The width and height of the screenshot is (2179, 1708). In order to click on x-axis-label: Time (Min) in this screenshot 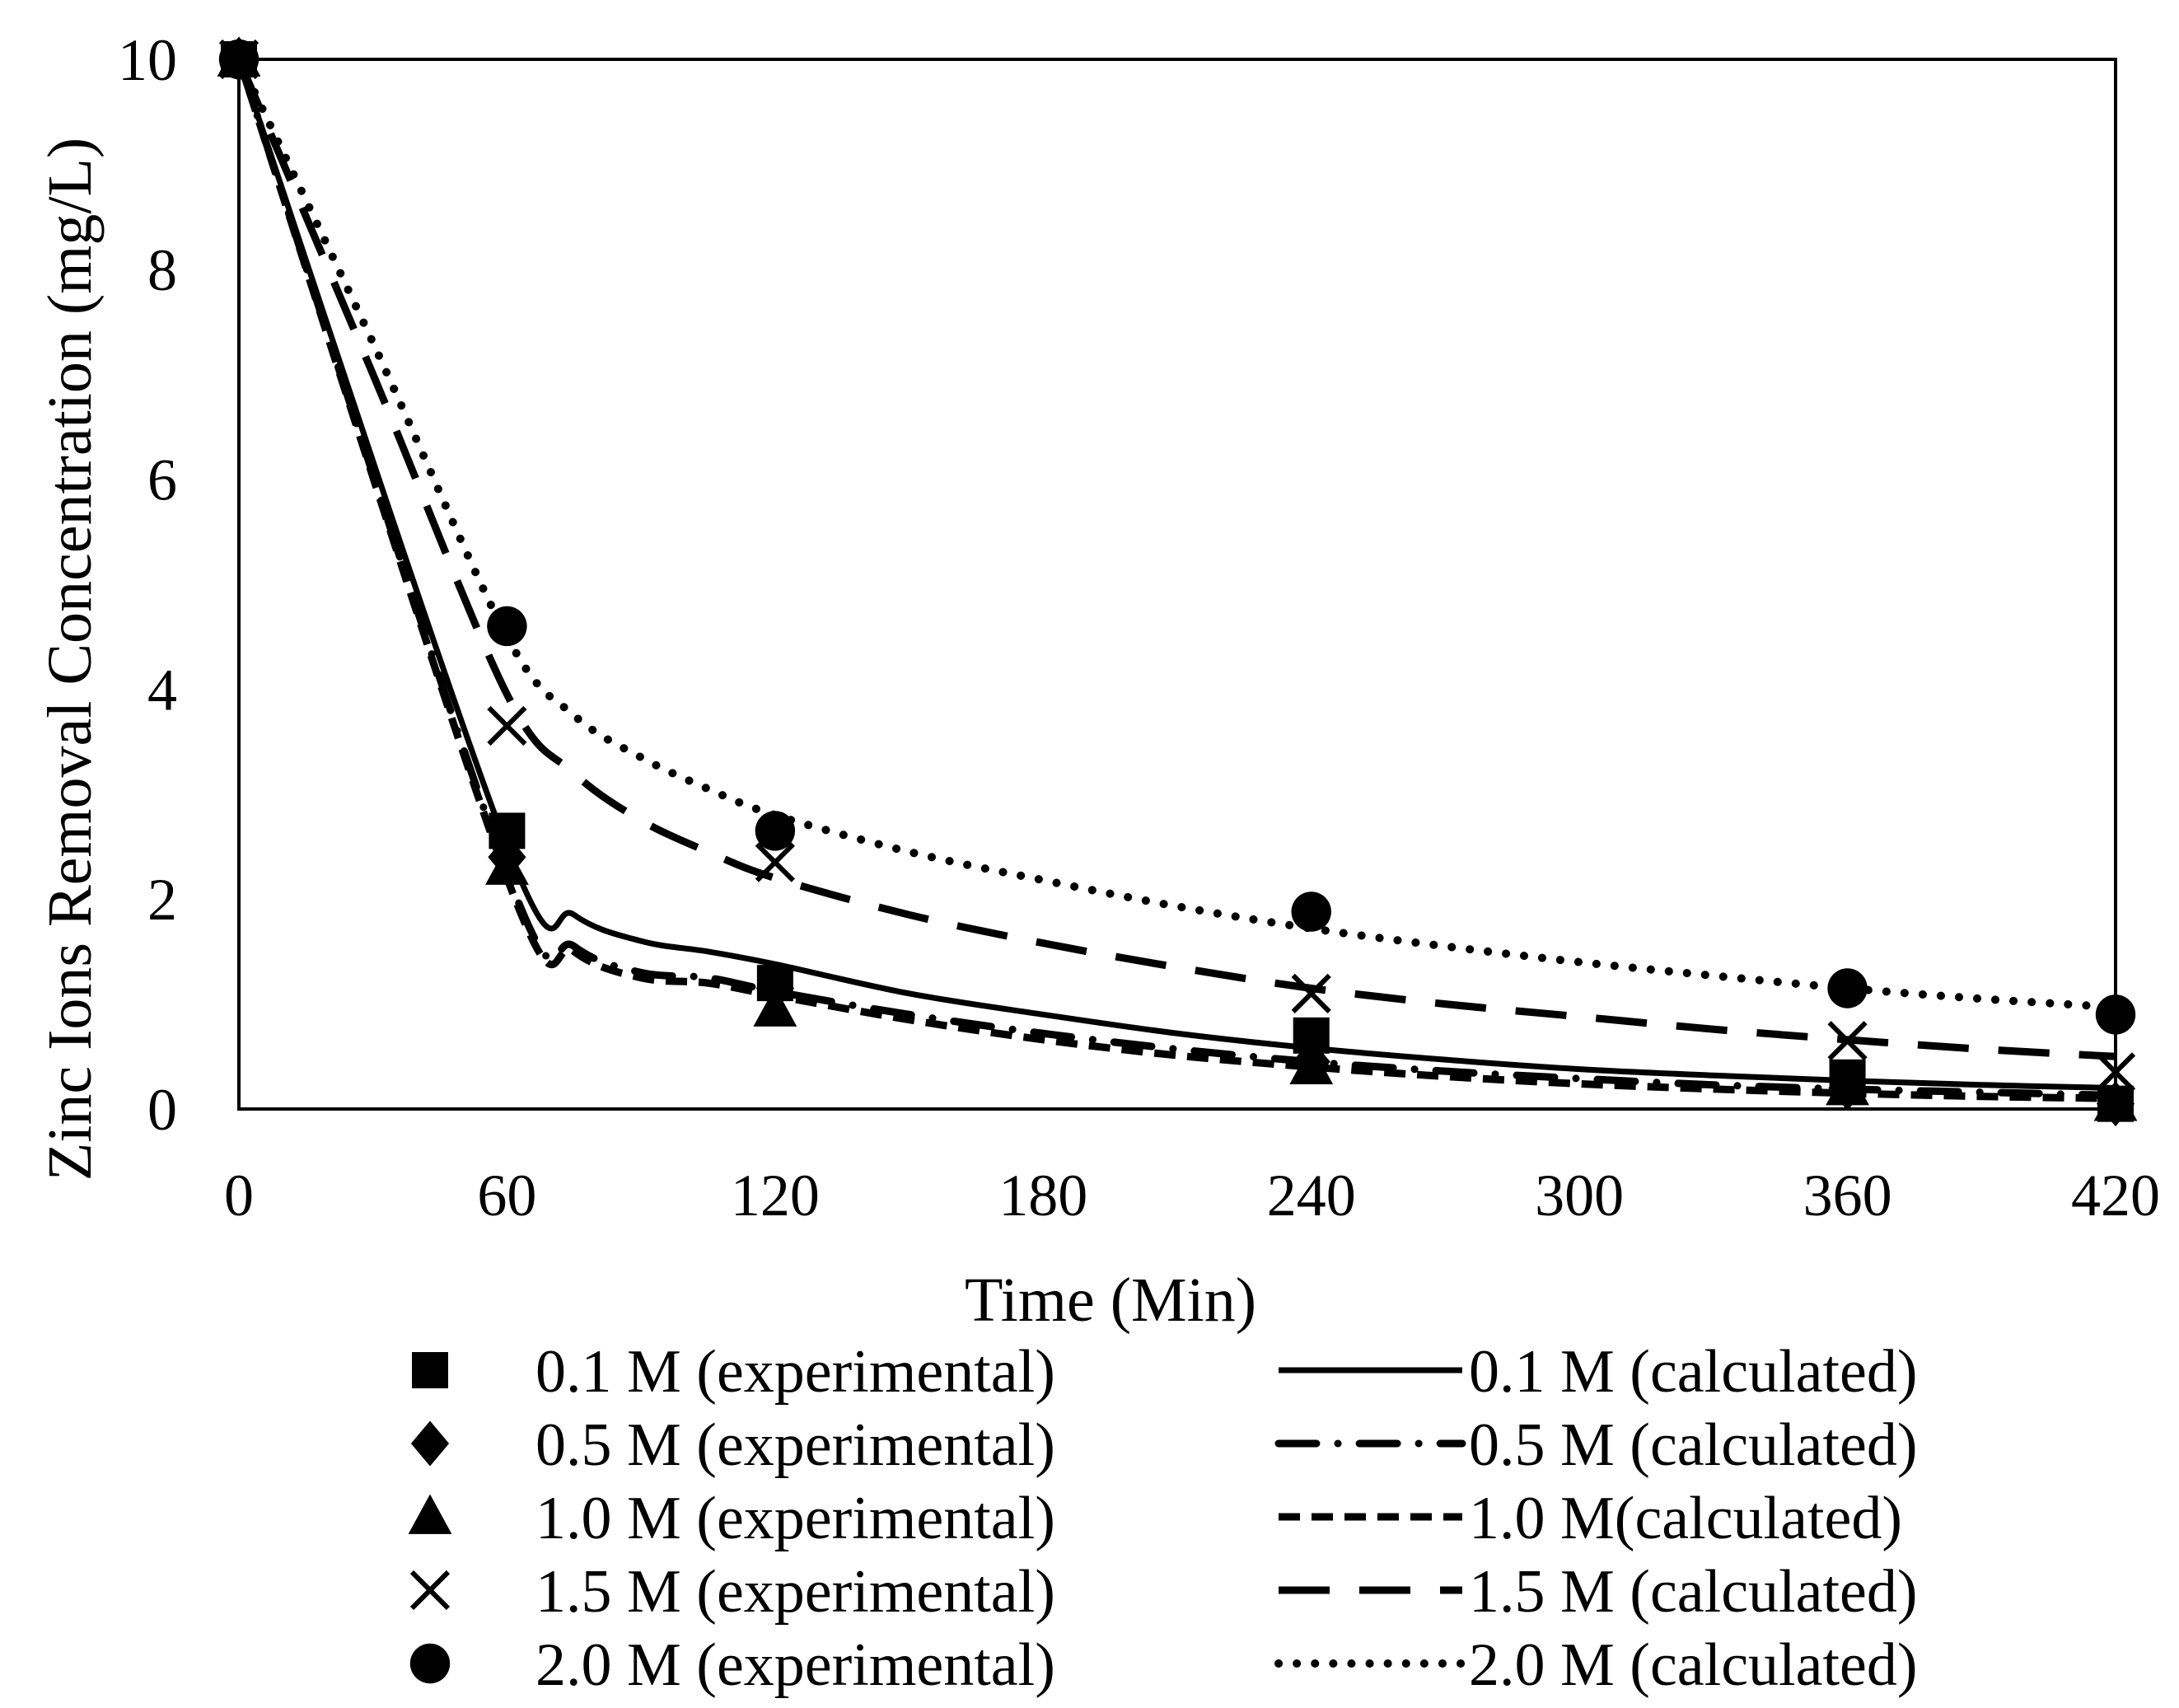, I will do `click(1111, 1300)`.